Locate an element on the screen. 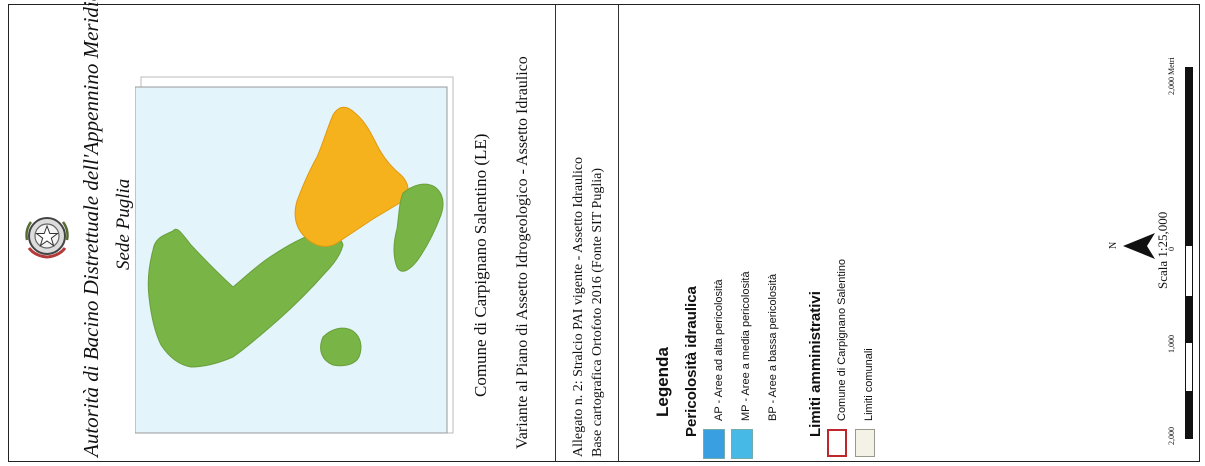 Image resolution: width=1205 pixels, height=466 pixels. hazard-label-bp: BP - Aree a bassa pericolosità is located at coordinates (773, 347).